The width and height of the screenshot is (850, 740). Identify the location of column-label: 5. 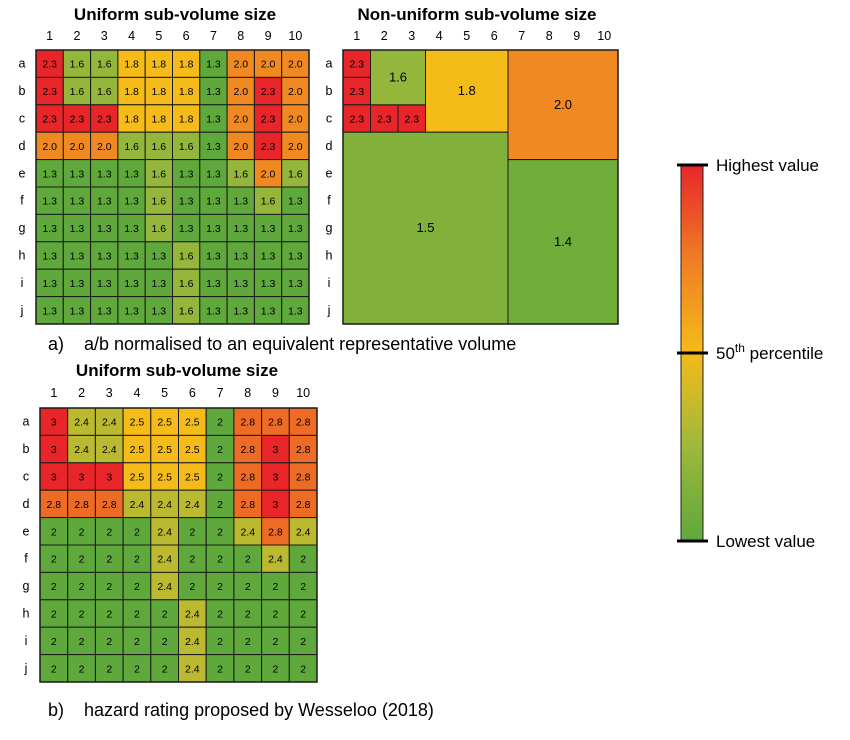
(158, 36).